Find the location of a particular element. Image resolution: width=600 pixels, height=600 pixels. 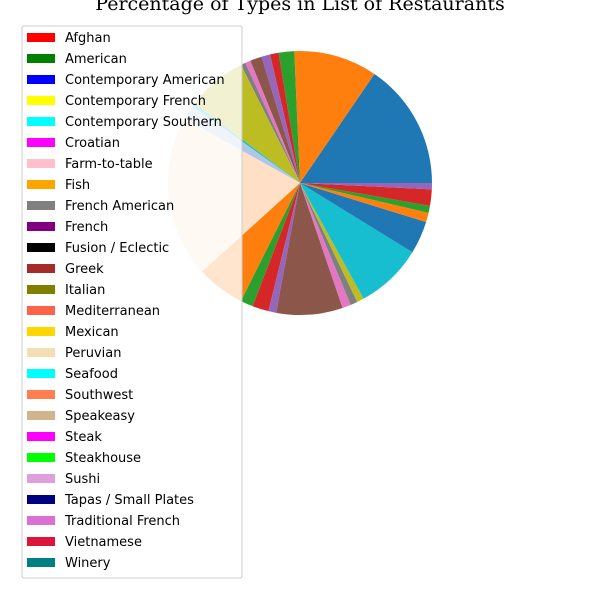

legend-label: French American is located at coordinates (119, 206).